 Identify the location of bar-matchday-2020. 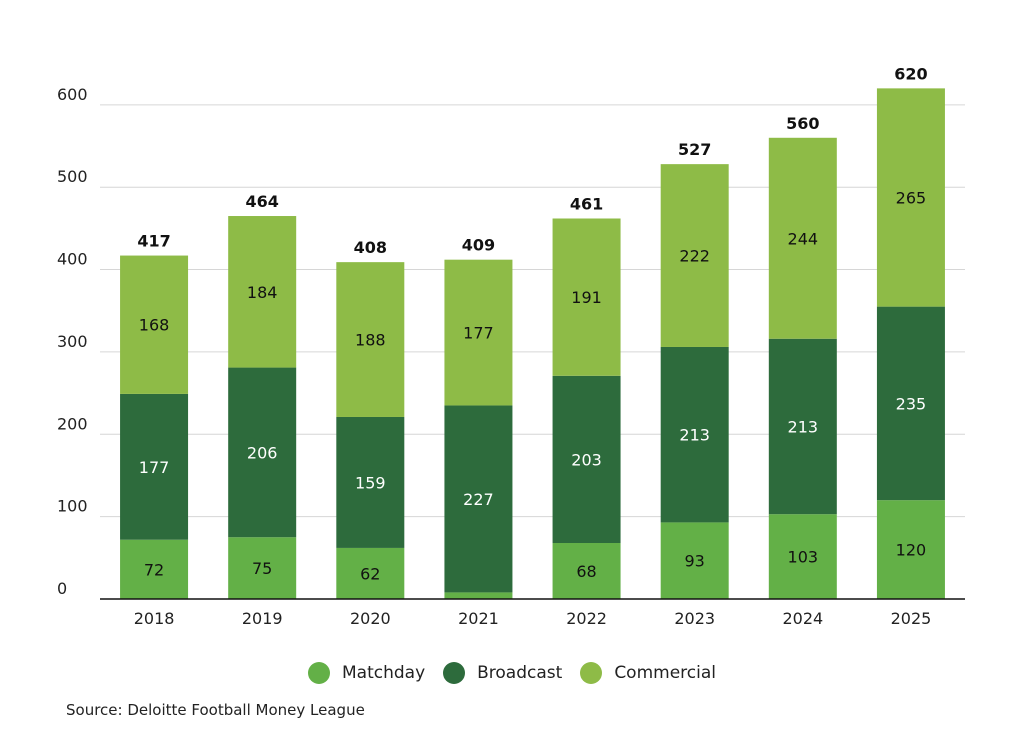
(370, 573).